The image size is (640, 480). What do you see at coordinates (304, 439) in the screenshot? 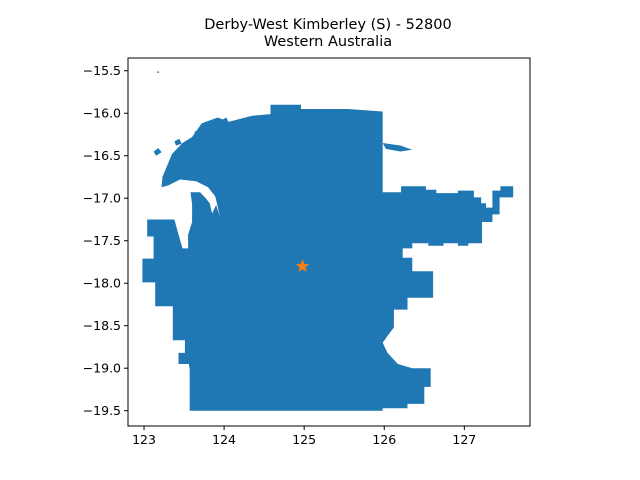
I see `x-tick-label: 125` at bounding box center [304, 439].